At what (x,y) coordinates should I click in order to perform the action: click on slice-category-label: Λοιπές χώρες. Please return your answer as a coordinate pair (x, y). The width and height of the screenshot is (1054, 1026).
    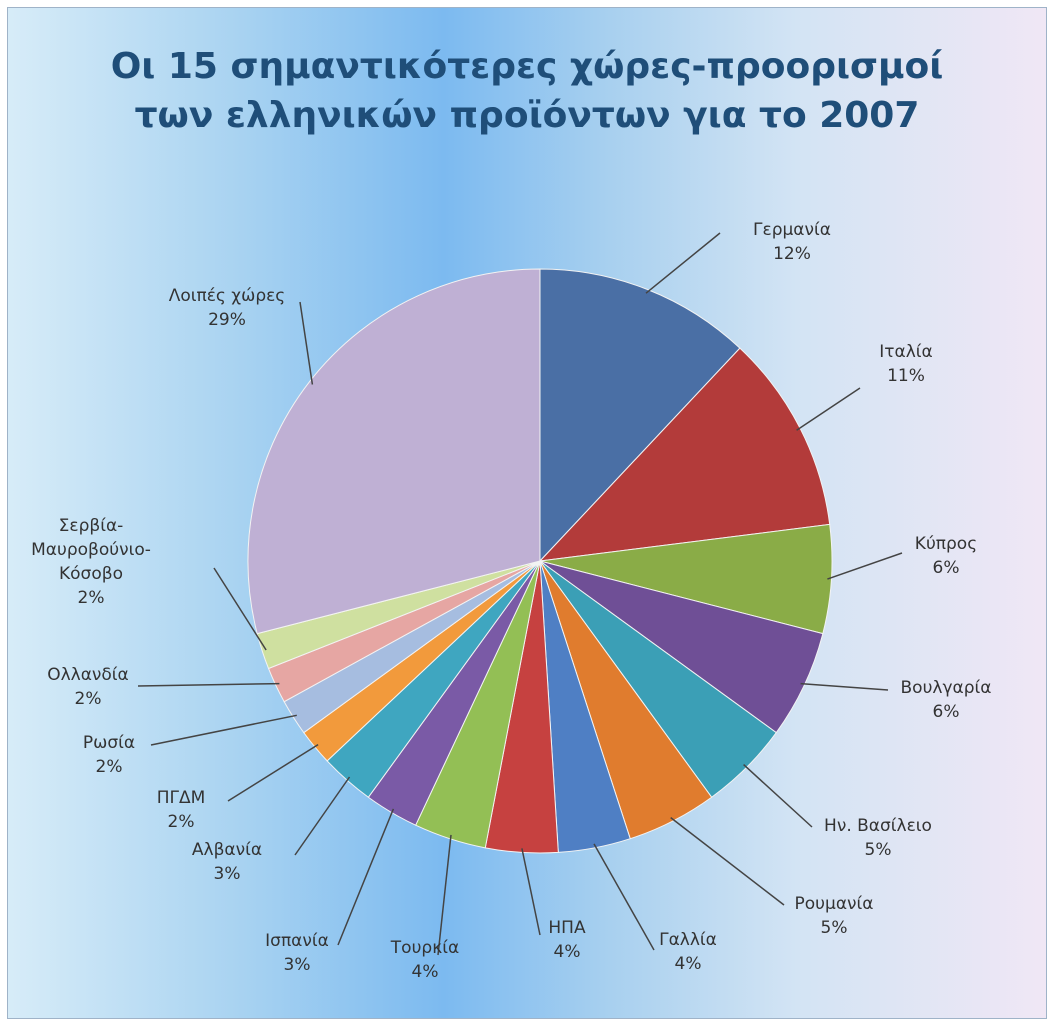
    Looking at the image, I should click on (227, 296).